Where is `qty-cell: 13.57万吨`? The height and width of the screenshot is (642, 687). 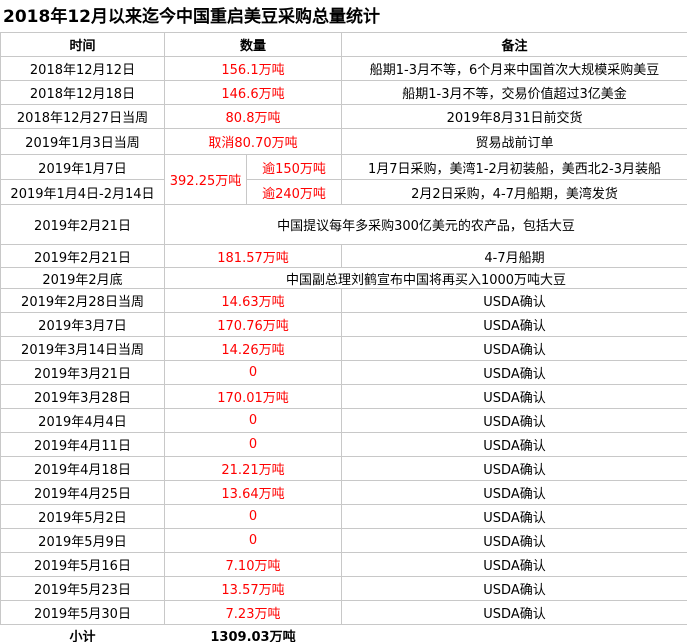
qty-cell: 13.57万吨 is located at coordinates (253, 588).